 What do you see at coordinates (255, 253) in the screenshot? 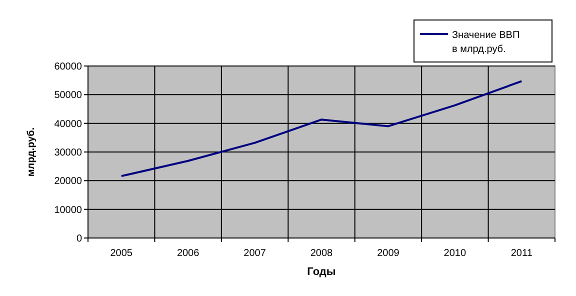
I see `x-tick-label: 2007` at bounding box center [255, 253].